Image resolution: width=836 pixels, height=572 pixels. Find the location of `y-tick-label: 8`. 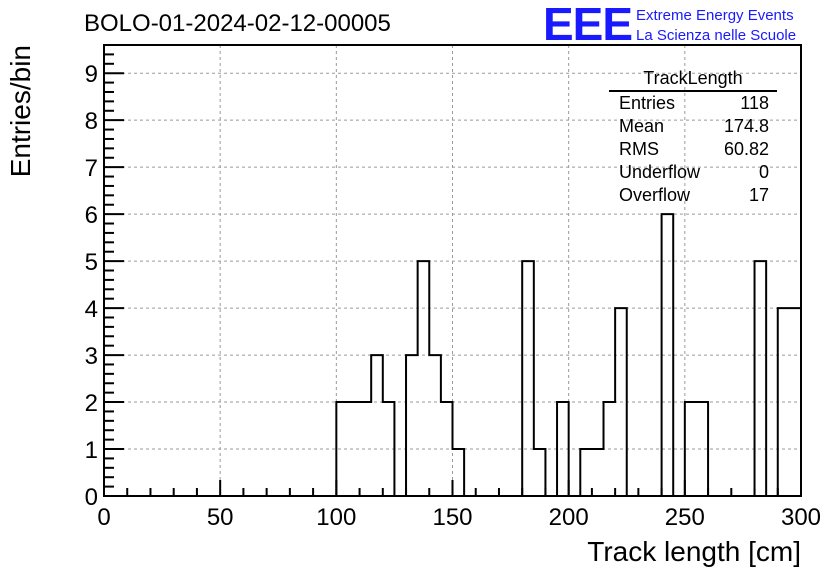

y-tick-label: 8 is located at coordinates (91, 121).